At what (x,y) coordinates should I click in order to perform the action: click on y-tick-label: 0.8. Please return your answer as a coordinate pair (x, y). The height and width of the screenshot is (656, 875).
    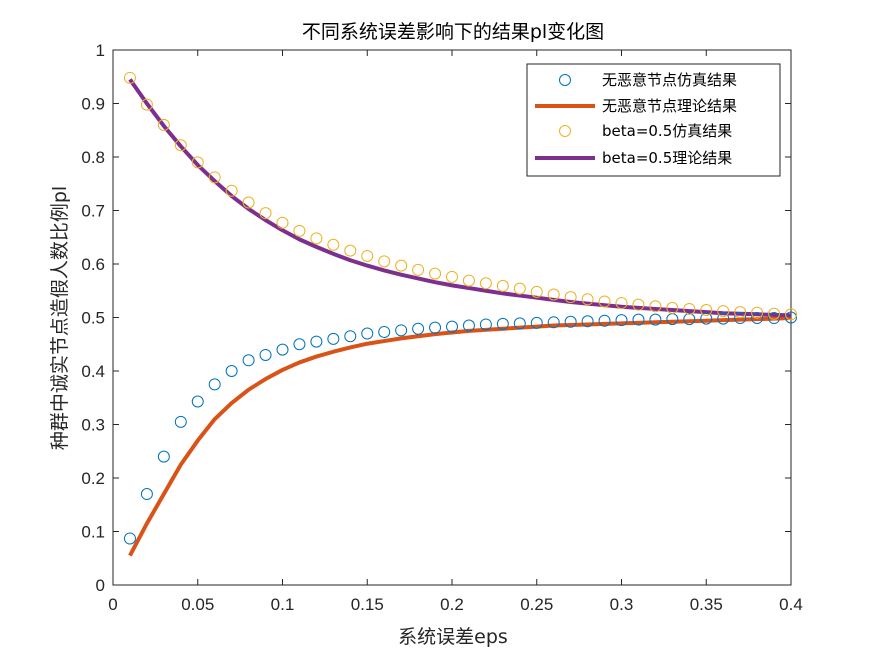
    Looking at the image, I should click on (93, 157).